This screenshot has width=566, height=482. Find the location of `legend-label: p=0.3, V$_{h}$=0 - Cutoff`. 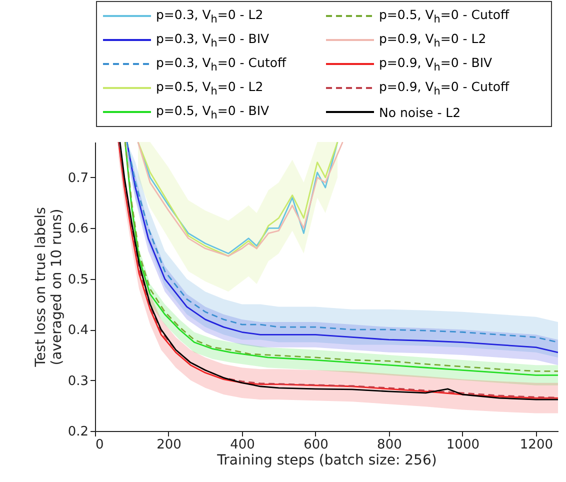

legend-label: p=0.3, V$_{h}$=0 - Cutoff is located at coordinates (221, 64).